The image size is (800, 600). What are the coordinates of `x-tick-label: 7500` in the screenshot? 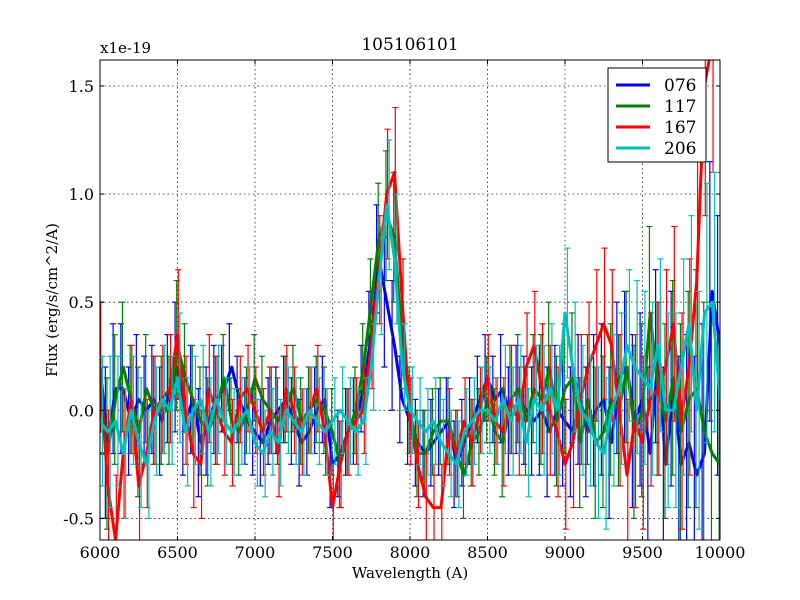 It's located at (332, 552).